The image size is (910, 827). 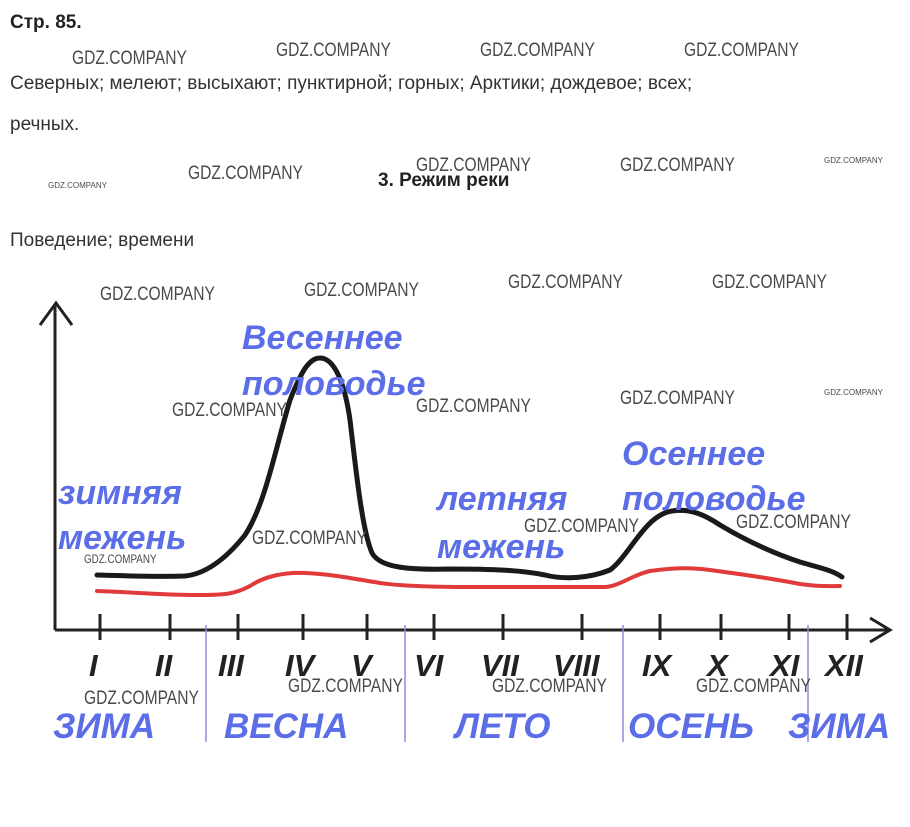 What do you see at coordinates (501, 499) in the screenshot?
I see `summer-low-label: летняя` at bounding box center [501, 499].